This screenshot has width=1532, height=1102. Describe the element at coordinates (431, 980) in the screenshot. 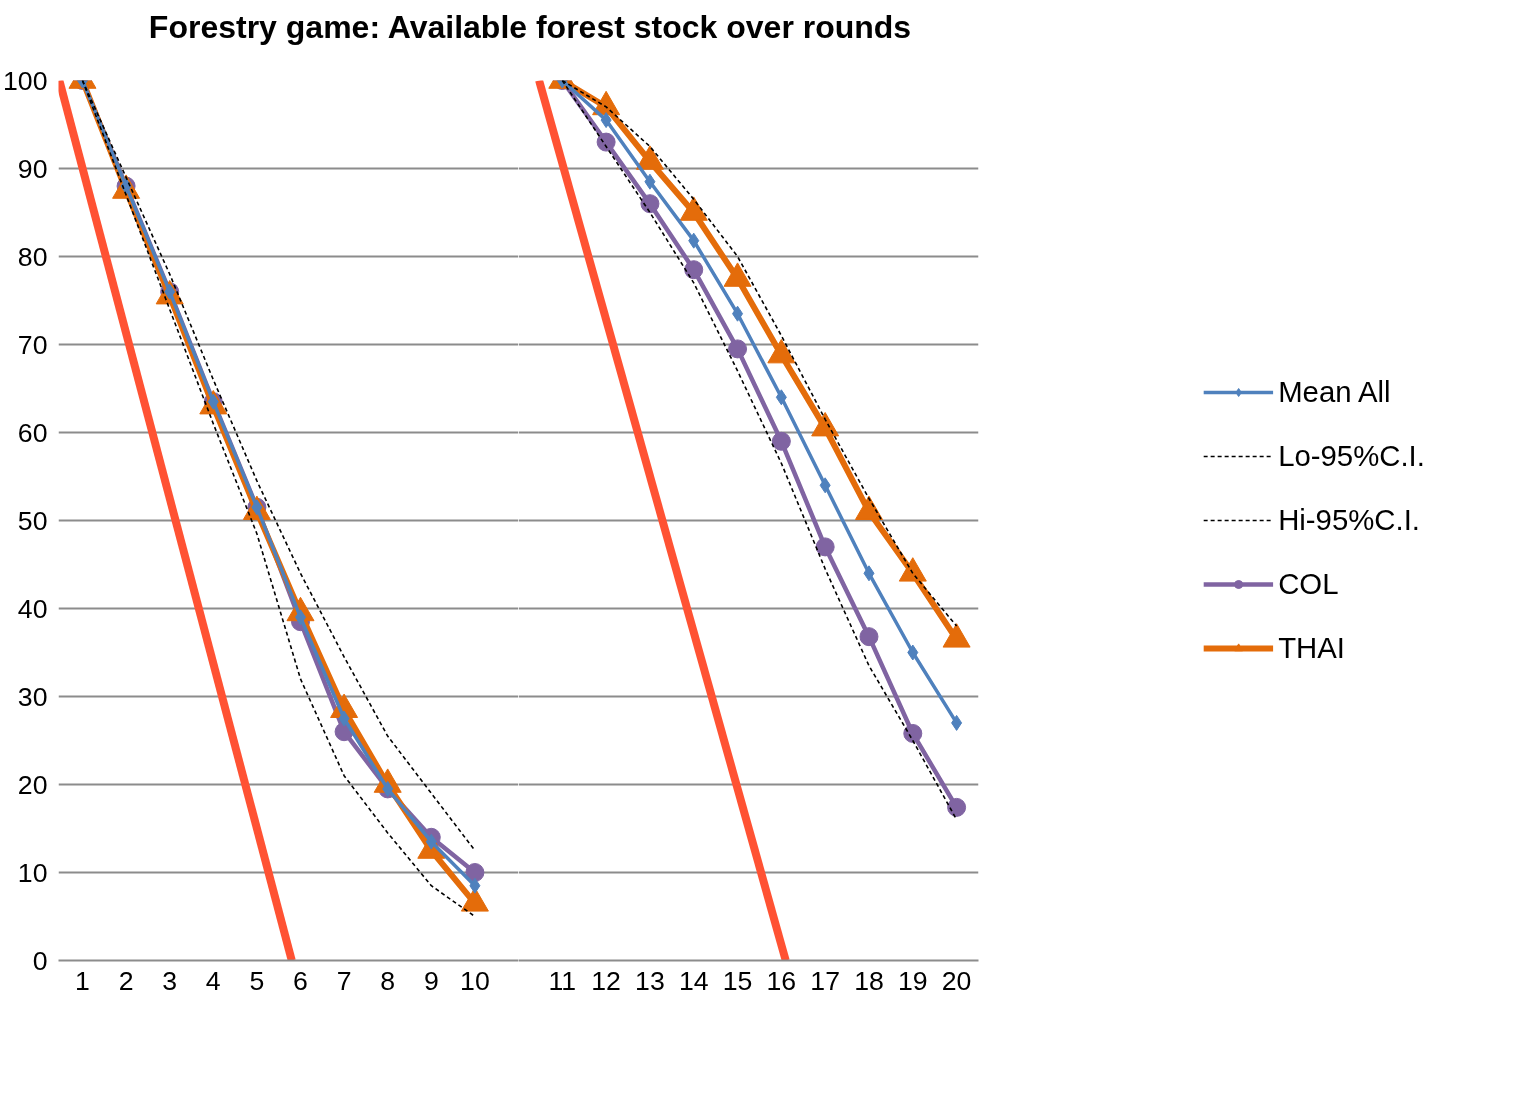

I see `x-tick-label: 9` at that location.